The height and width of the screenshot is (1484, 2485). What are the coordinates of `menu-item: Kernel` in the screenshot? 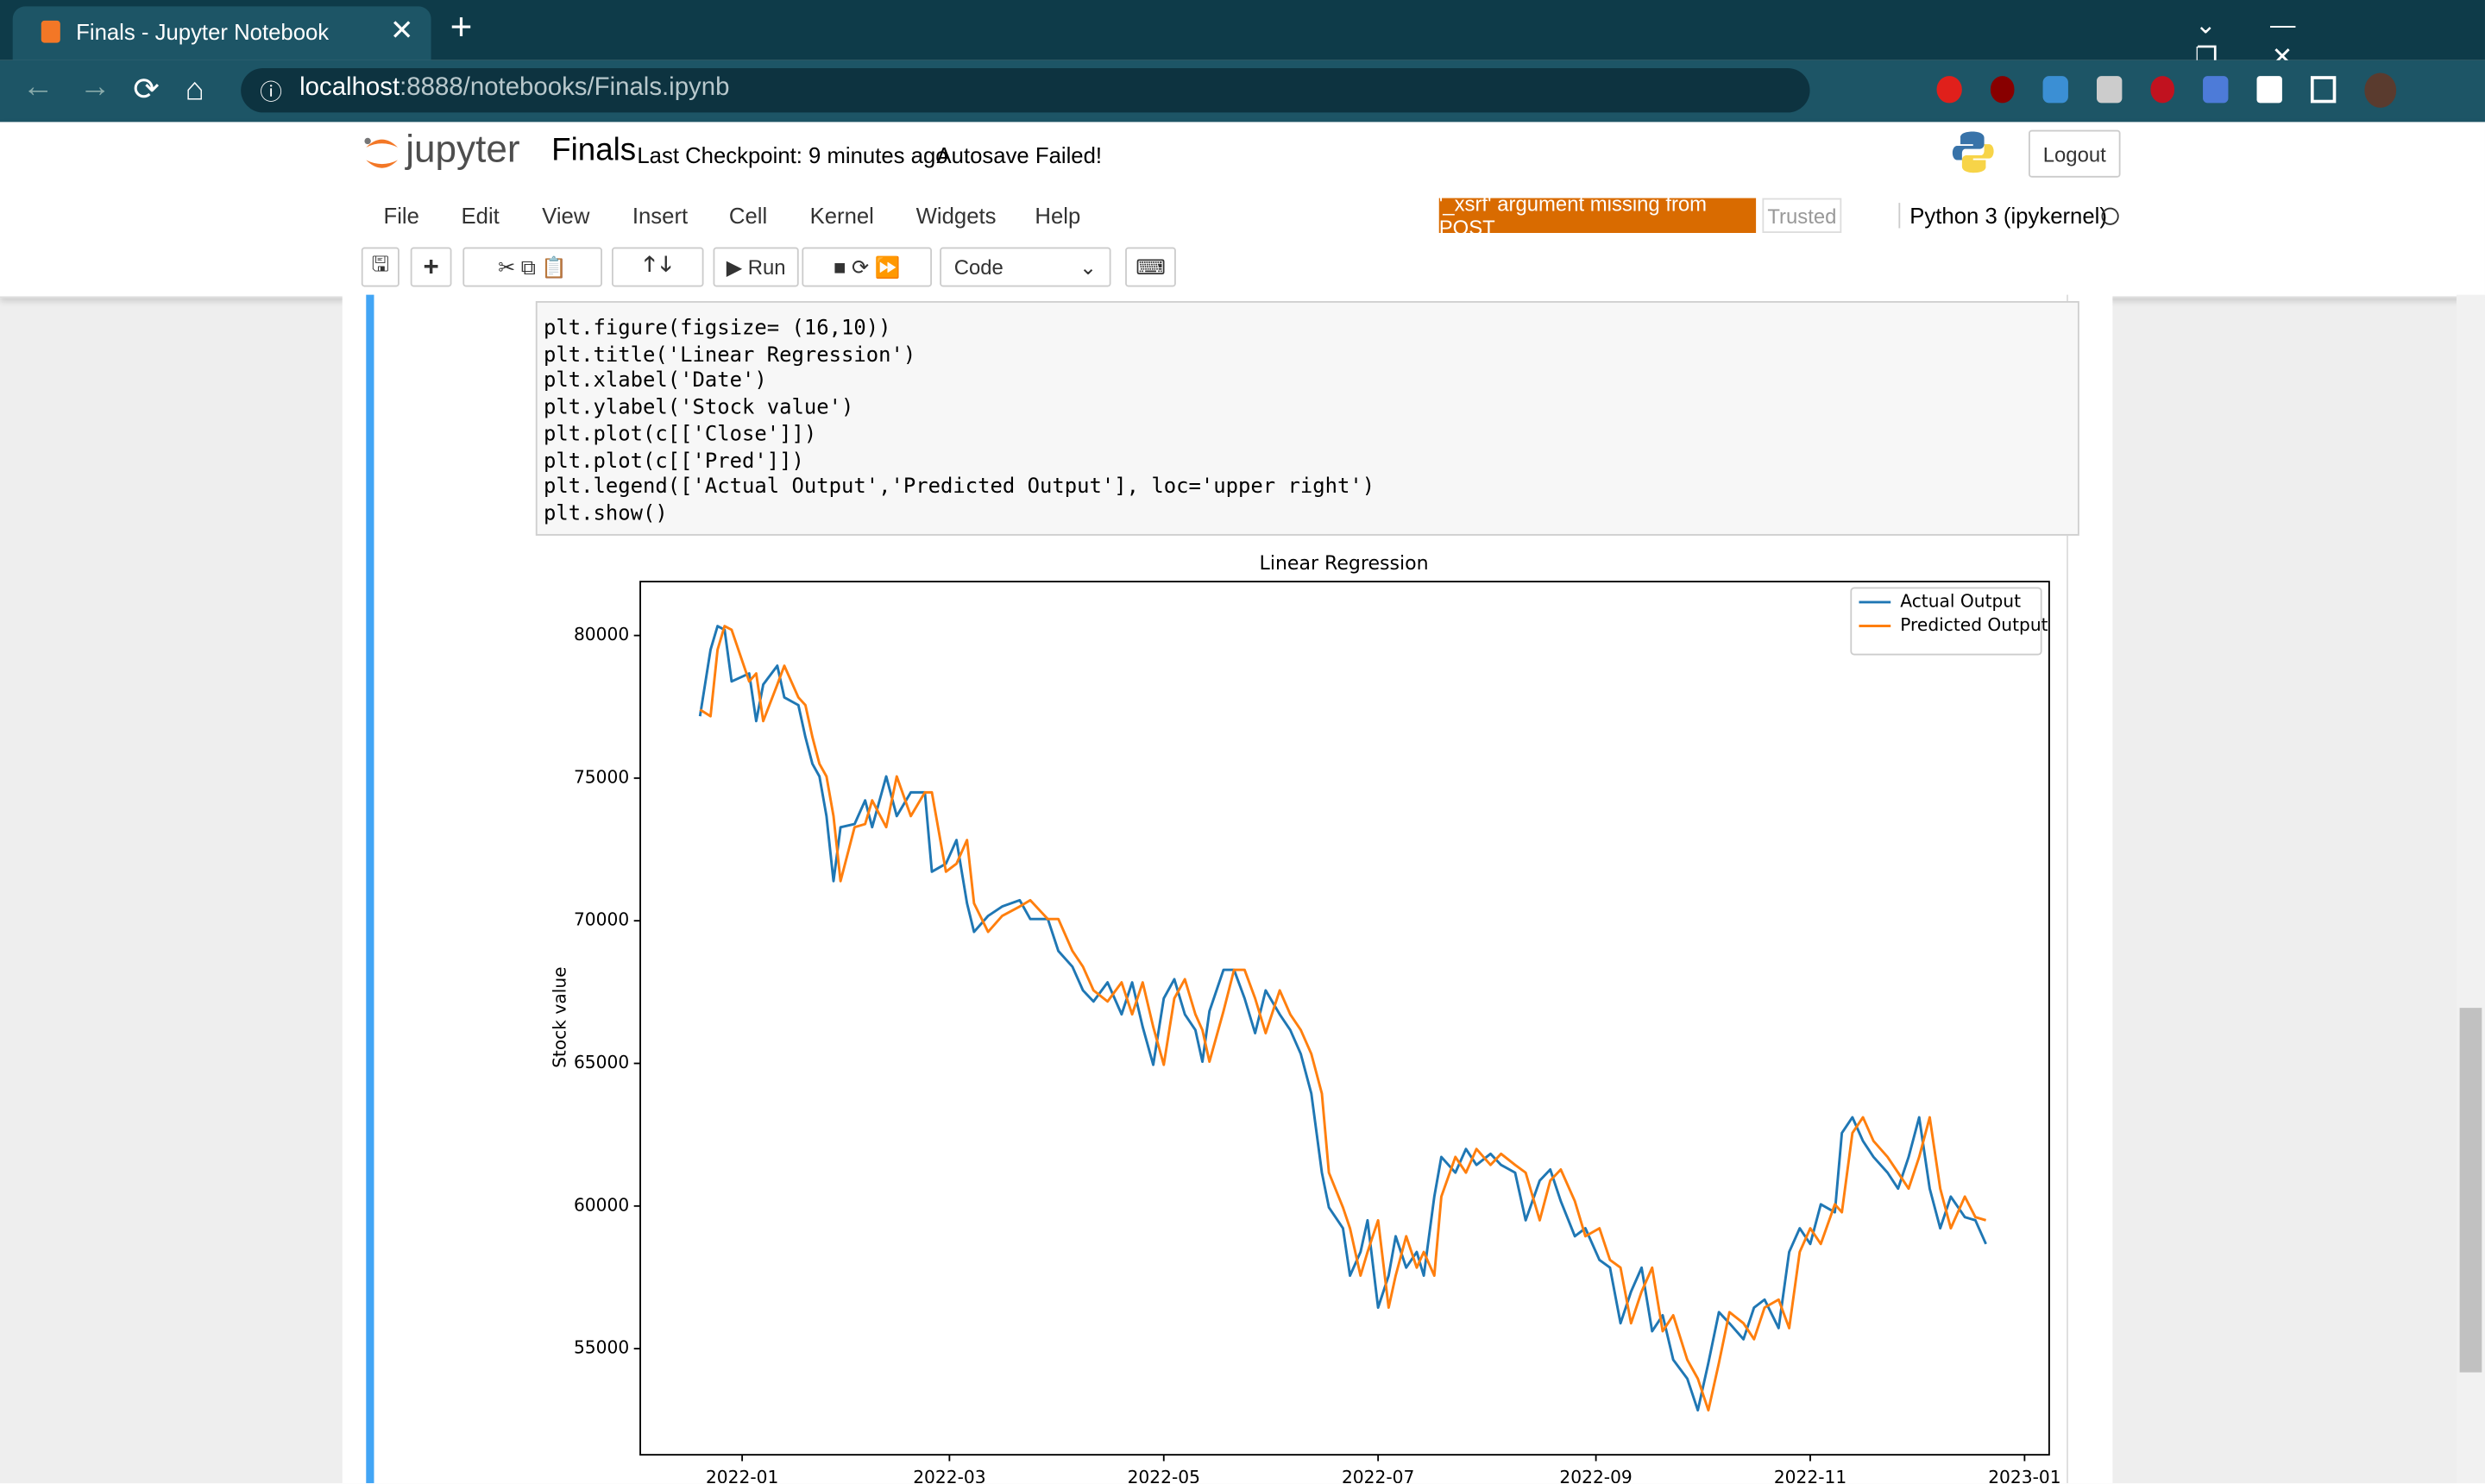 It's located at (841, 216).